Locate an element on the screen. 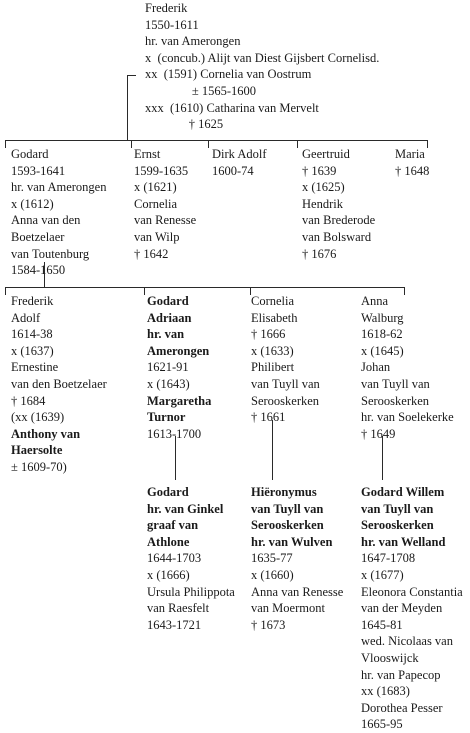 This screenshot has width=470, height=733. gen2-drop-geertruid is located at coordinates (297, 144).